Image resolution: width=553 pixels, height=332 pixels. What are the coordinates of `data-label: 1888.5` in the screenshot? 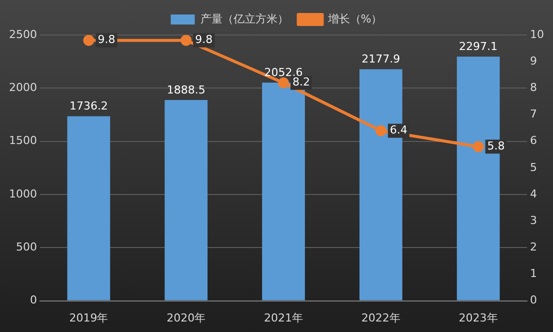 It's located at (186, 89).